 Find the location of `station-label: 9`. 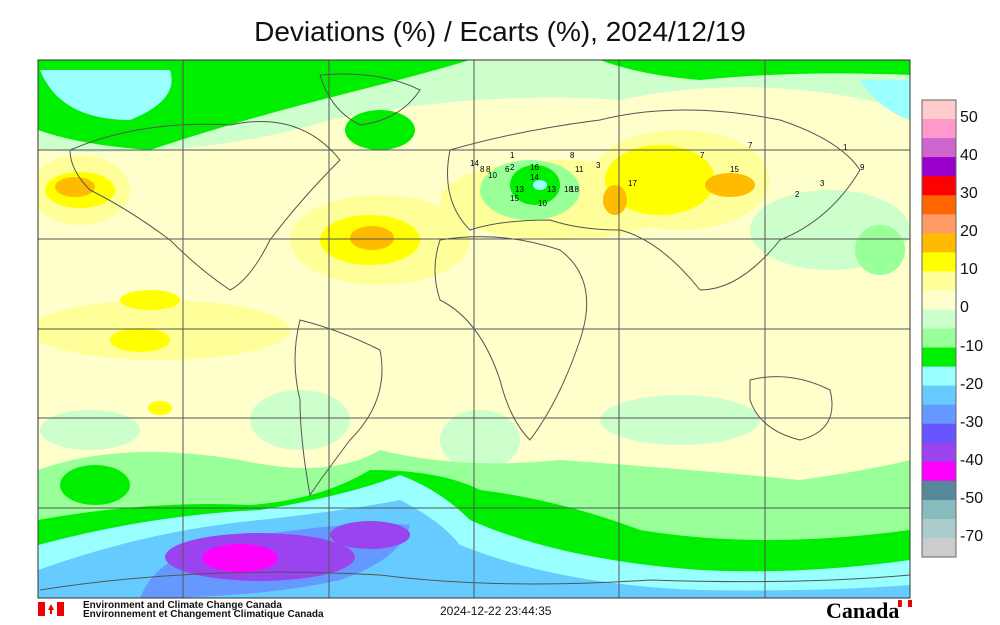

station-label: 9 is located at coordinates (862, 167).